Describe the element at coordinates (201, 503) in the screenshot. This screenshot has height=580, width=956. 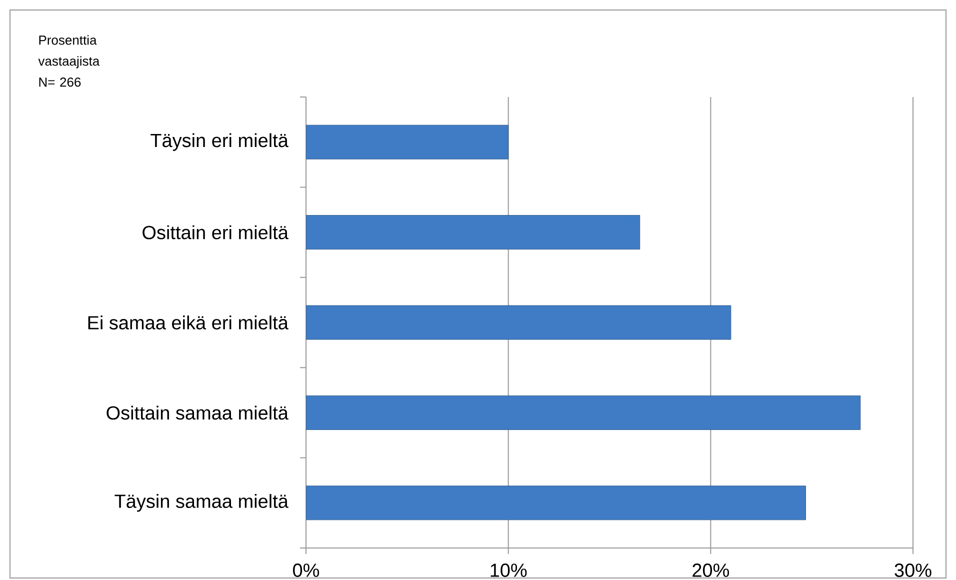
I see `y-tick-label: Täysin samaa mieltä` at that location.